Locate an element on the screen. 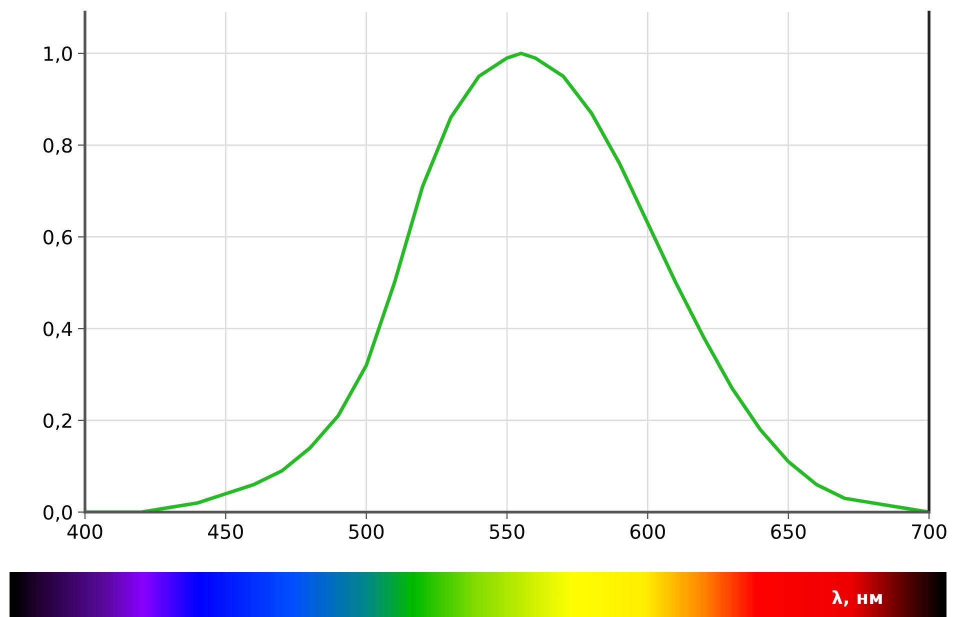  x-tick-label: 450 is located at coordinates (225, 531).